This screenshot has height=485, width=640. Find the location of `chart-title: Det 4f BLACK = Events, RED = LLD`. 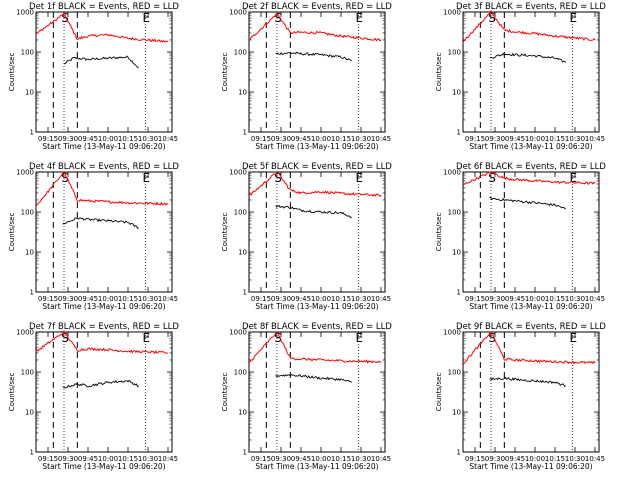

chart-title: Det 4f BLACK = Events, RED = LLD is located at coordinates (104, 167).